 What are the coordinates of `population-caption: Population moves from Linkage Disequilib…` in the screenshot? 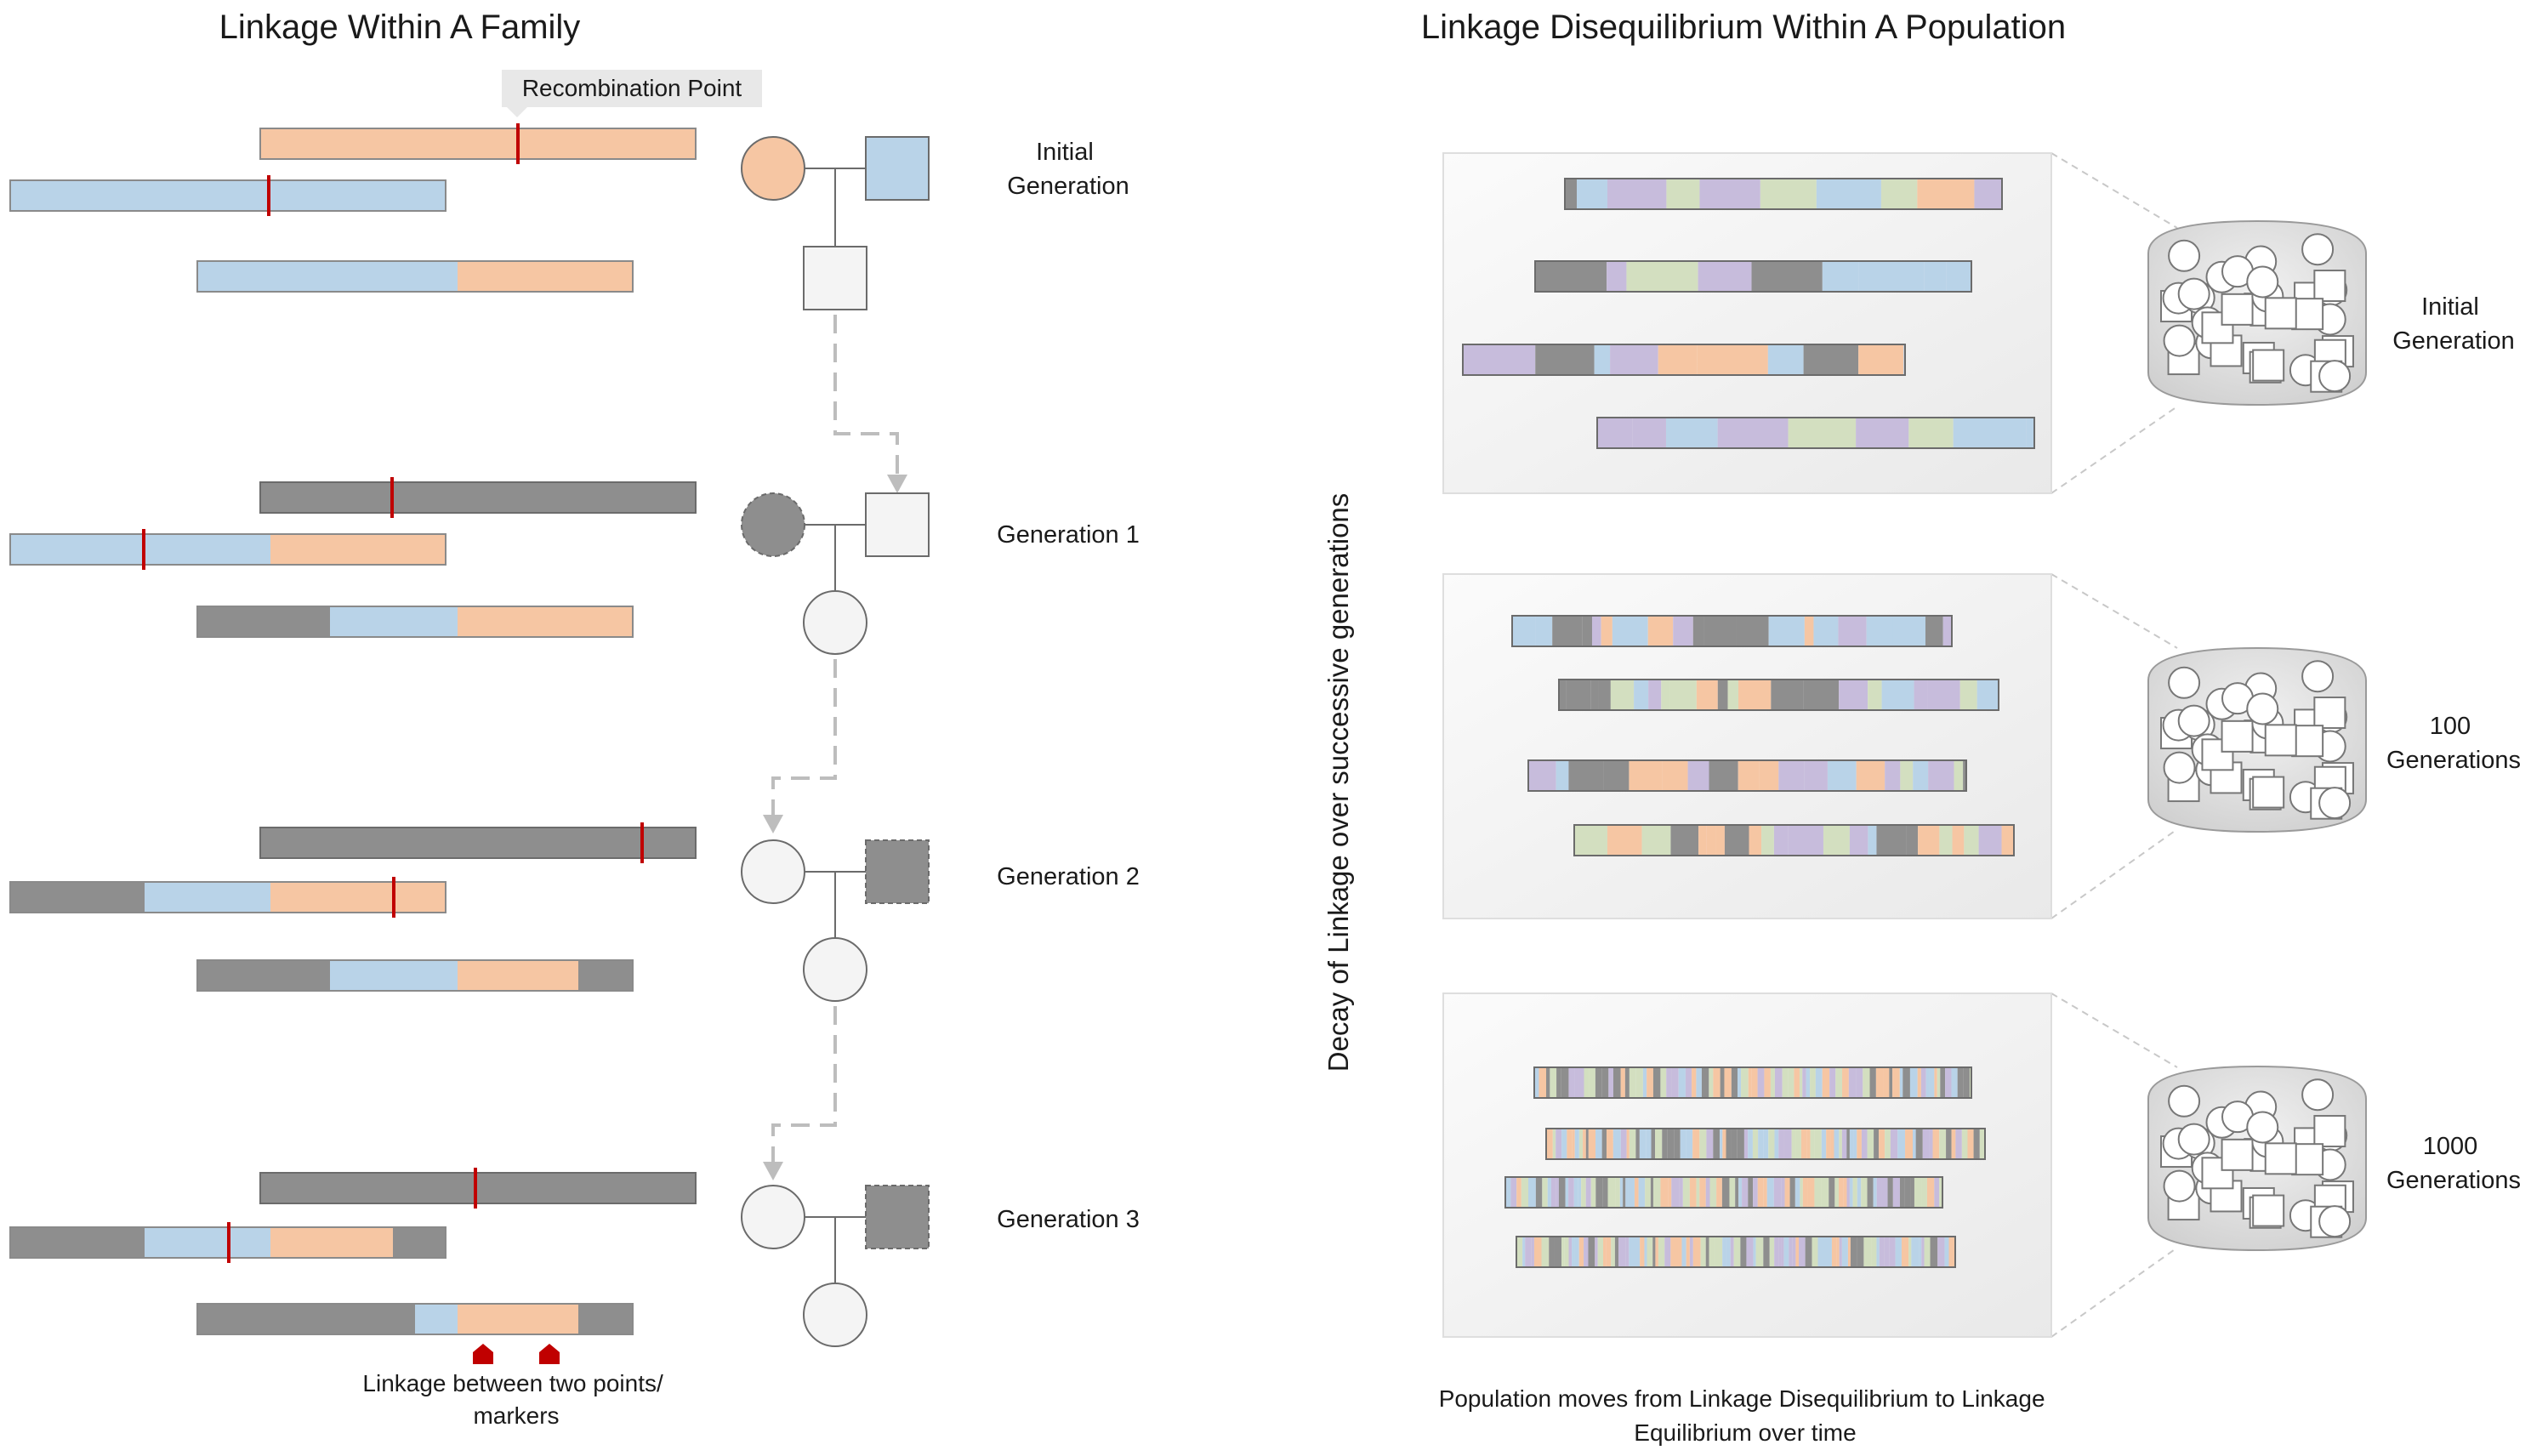 It's located at (1745, 1416).